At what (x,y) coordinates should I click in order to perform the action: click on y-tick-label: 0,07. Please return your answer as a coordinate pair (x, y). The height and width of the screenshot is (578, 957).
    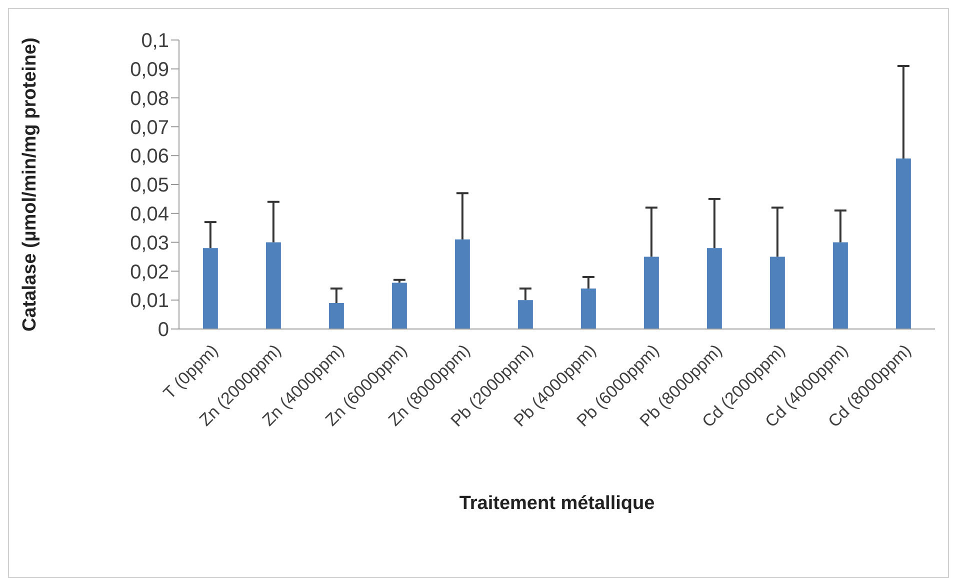
    Looking at the image, I should click on (149, 127).